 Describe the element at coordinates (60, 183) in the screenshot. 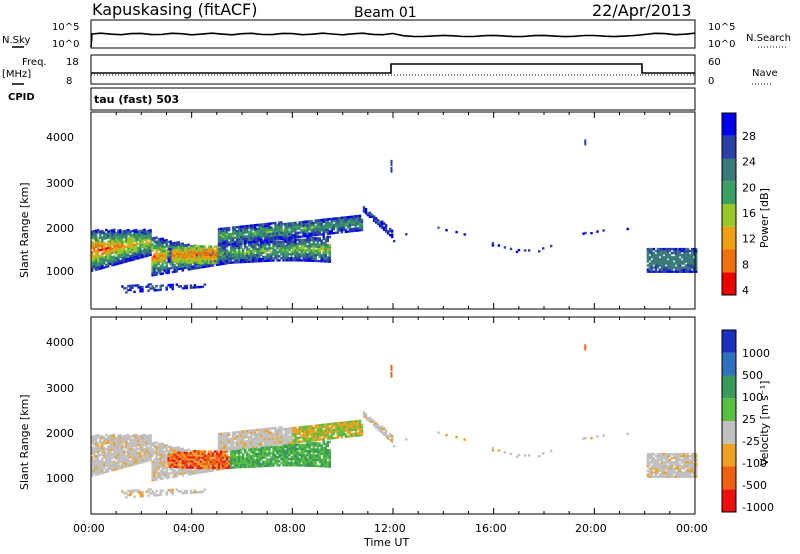

I see `power-ytick: 3000` at that location.